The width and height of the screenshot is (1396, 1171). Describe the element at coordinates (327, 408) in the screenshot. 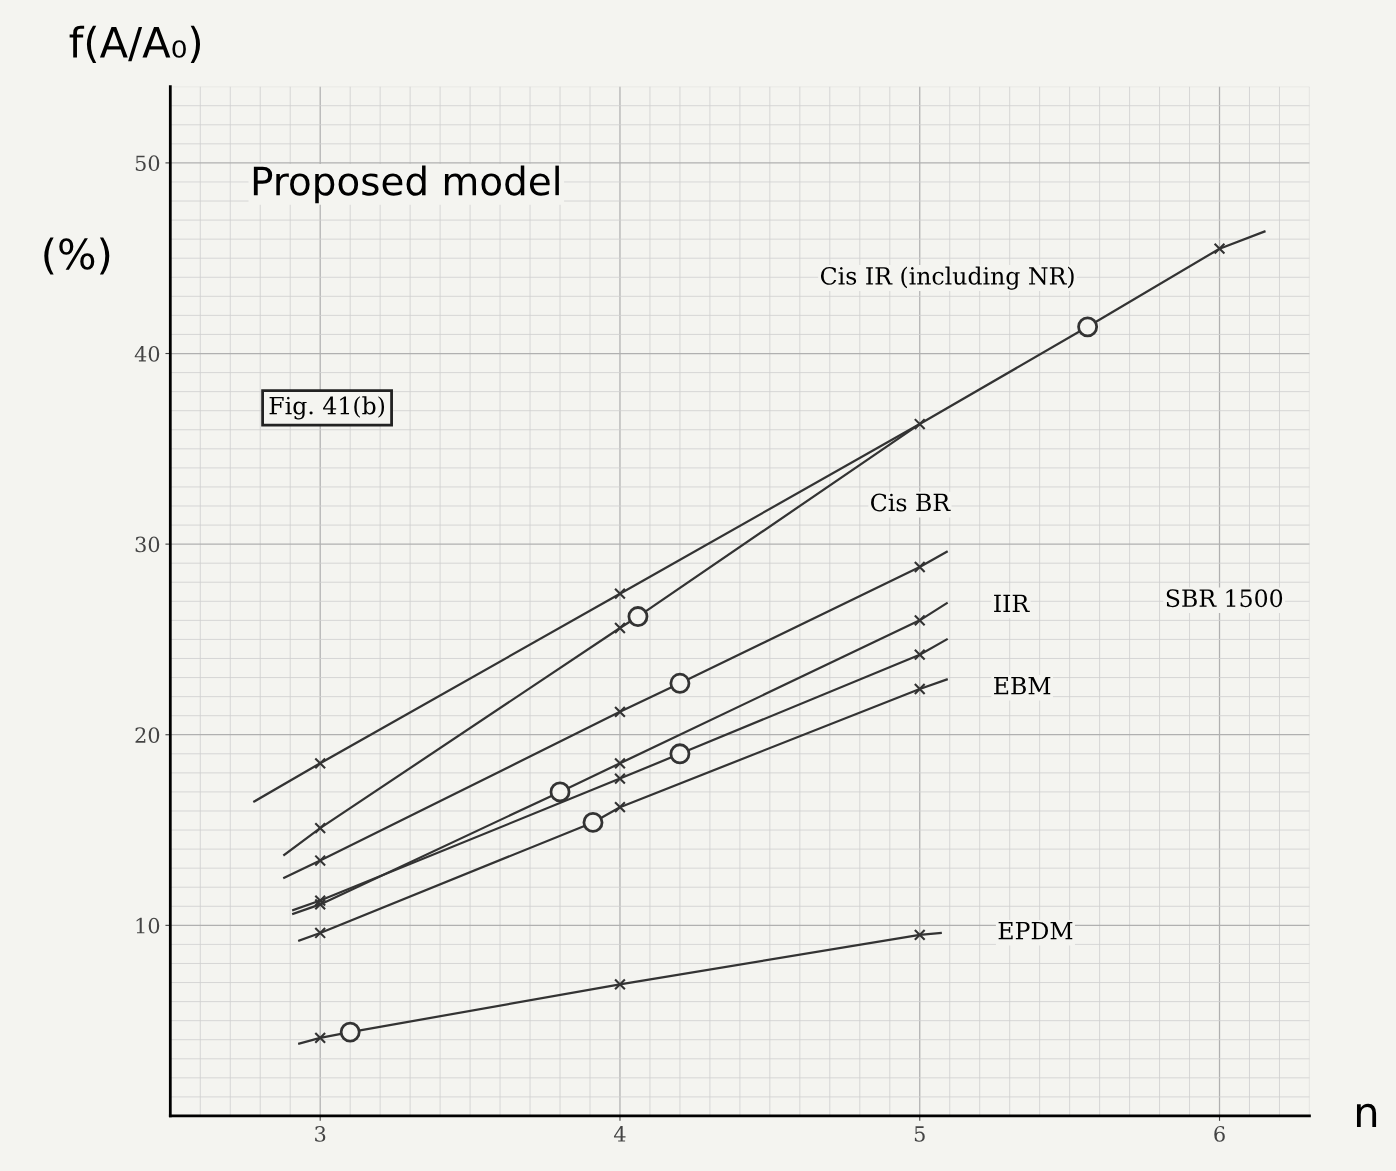

I see `annotation: Fig. 41(b)` at that location.